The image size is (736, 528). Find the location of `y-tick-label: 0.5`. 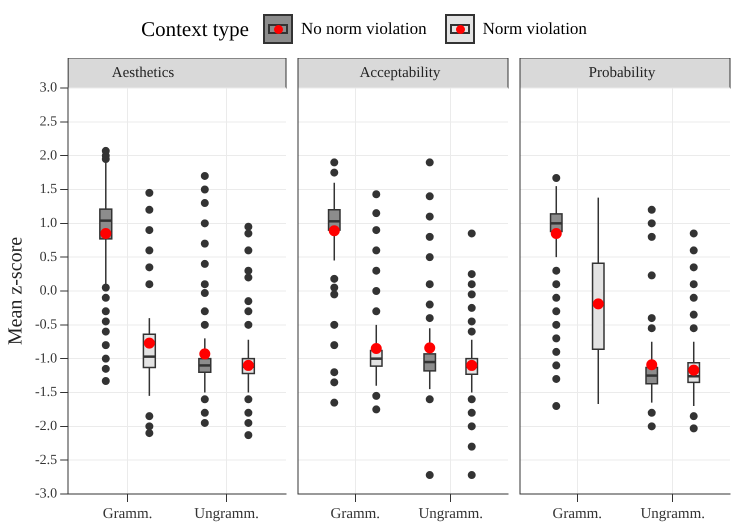

y-tick-label: 0.5 is located at coordinates (49, 257).